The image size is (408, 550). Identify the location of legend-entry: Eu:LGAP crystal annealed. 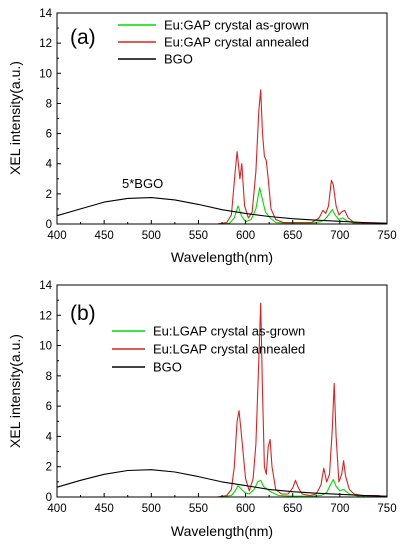
(229, 349).